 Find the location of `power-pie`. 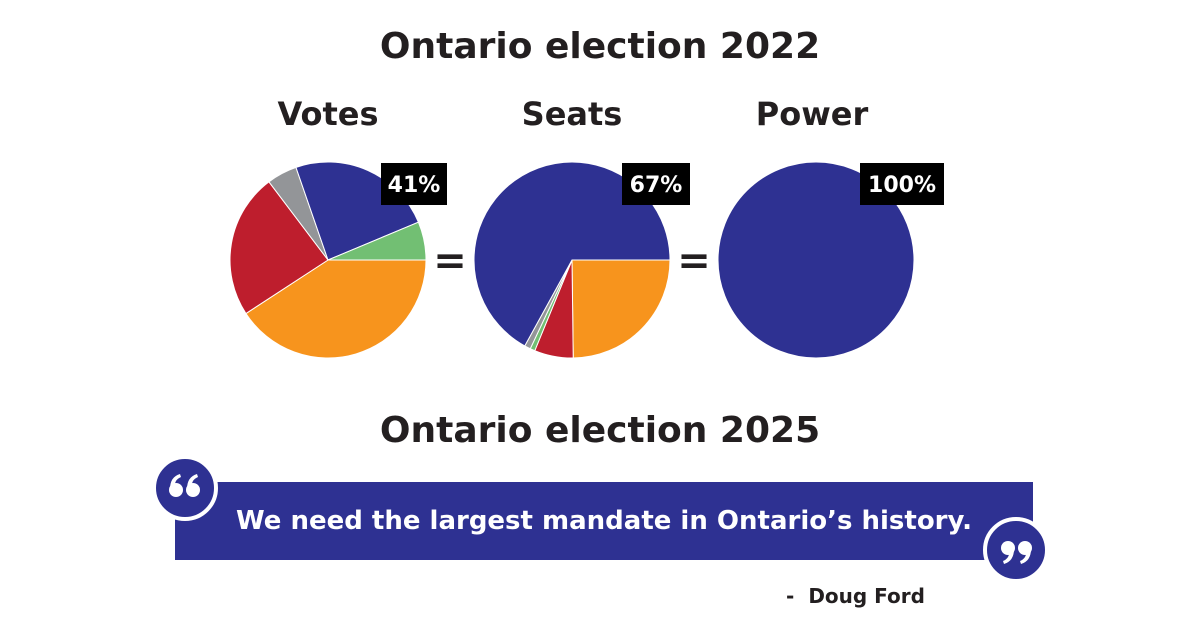

power-pie is located at coordinates (816, 260).